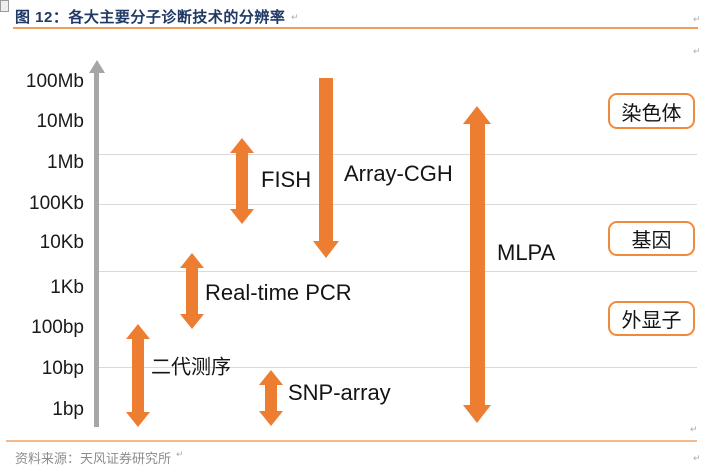 This screenshot has height=471, width=720. Describe the element at coordinates (65, 162) in the screenshot. I see `axis-tick-label: 1Mb` at that location.